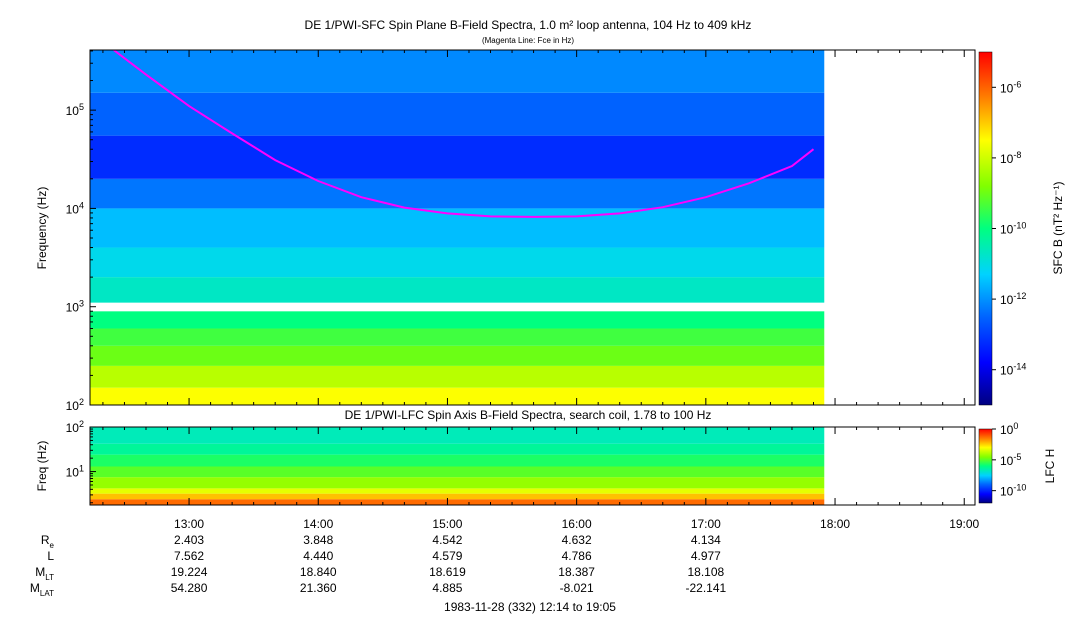 The width and height of the screenshot is (1083, 620). I want to click on ephemeris-value: 54.280, so click(189, 588).